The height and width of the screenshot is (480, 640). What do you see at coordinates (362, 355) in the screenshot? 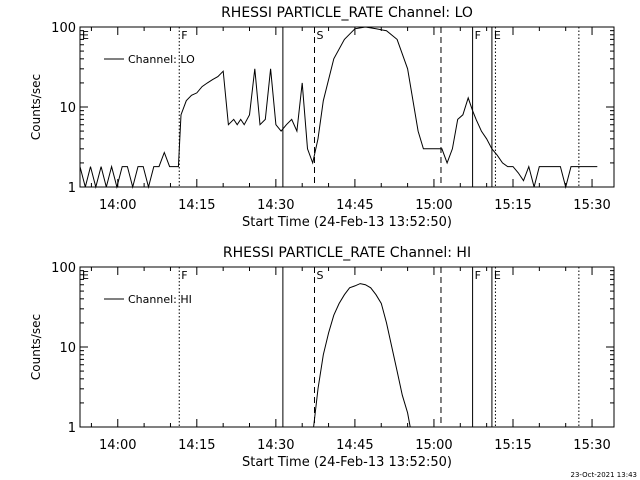
I see `series-line` at bounding box center [362, 355].